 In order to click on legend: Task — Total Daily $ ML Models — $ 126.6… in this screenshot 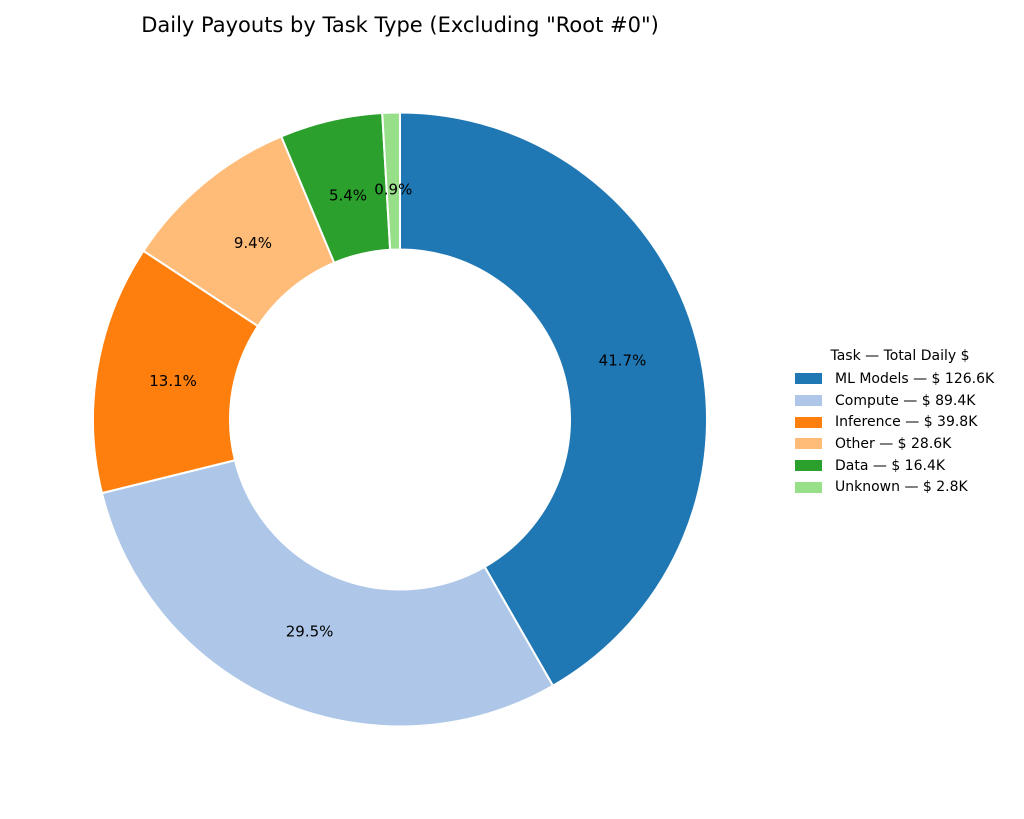, I will do `click(900, 422)`.